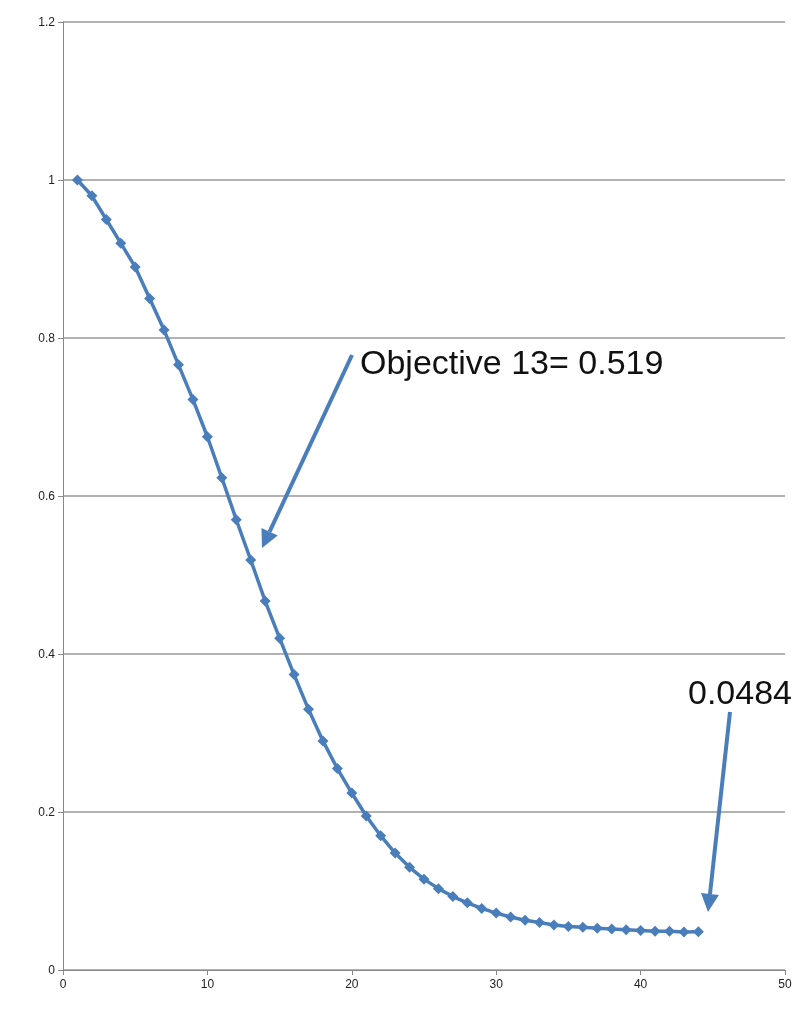 The image size is (806, 1012). What do you see at coordinates (785, 984) in the screenshot?
I see `x-tick-label: 50` at bounding box center [785, 984].